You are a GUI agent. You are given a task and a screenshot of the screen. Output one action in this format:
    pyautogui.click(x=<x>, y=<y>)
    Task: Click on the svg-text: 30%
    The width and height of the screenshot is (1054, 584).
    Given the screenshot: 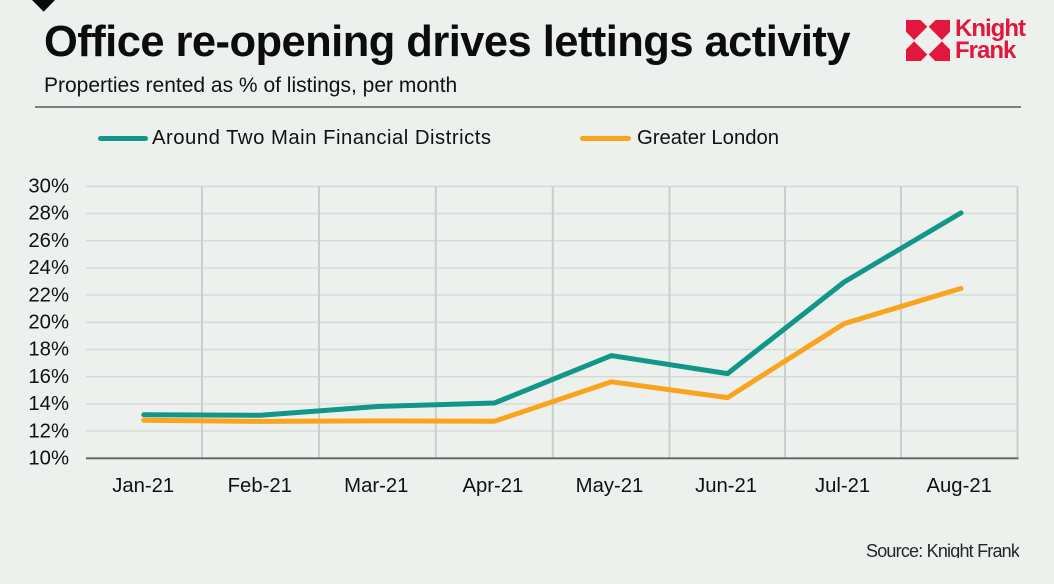 What is the action you would take?
    pyautogui.click(x=48, y=187)
    